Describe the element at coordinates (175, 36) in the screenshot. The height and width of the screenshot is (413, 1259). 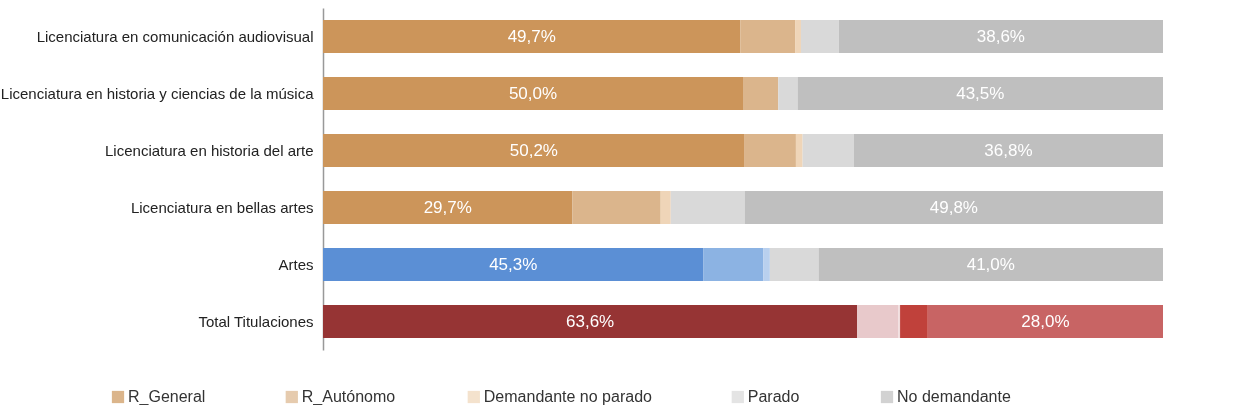
I see `y-tick-label: Licenciatura en comunicación audiovisual` at that location.